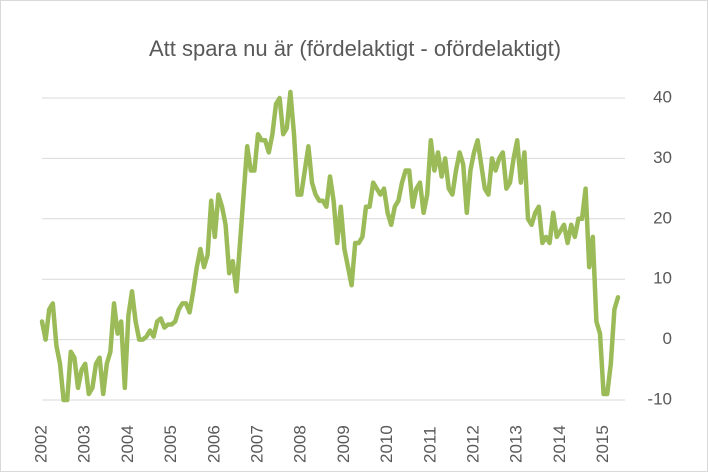 The image size is (708, 472). What do you see at coordinates (386, 444) in the screenshot?
I see `x-tick-label: 2010` at bounding box center [386, 444].